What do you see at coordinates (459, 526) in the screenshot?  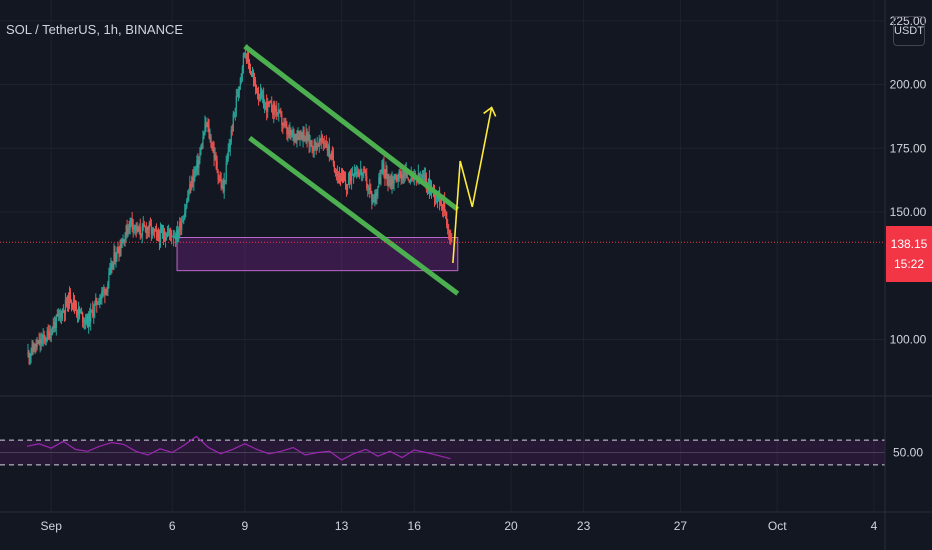 I see `time-axis-ticks: Sep 6 9 13 16 20 23 27 Oct 4` at bounding box center [459, 526].